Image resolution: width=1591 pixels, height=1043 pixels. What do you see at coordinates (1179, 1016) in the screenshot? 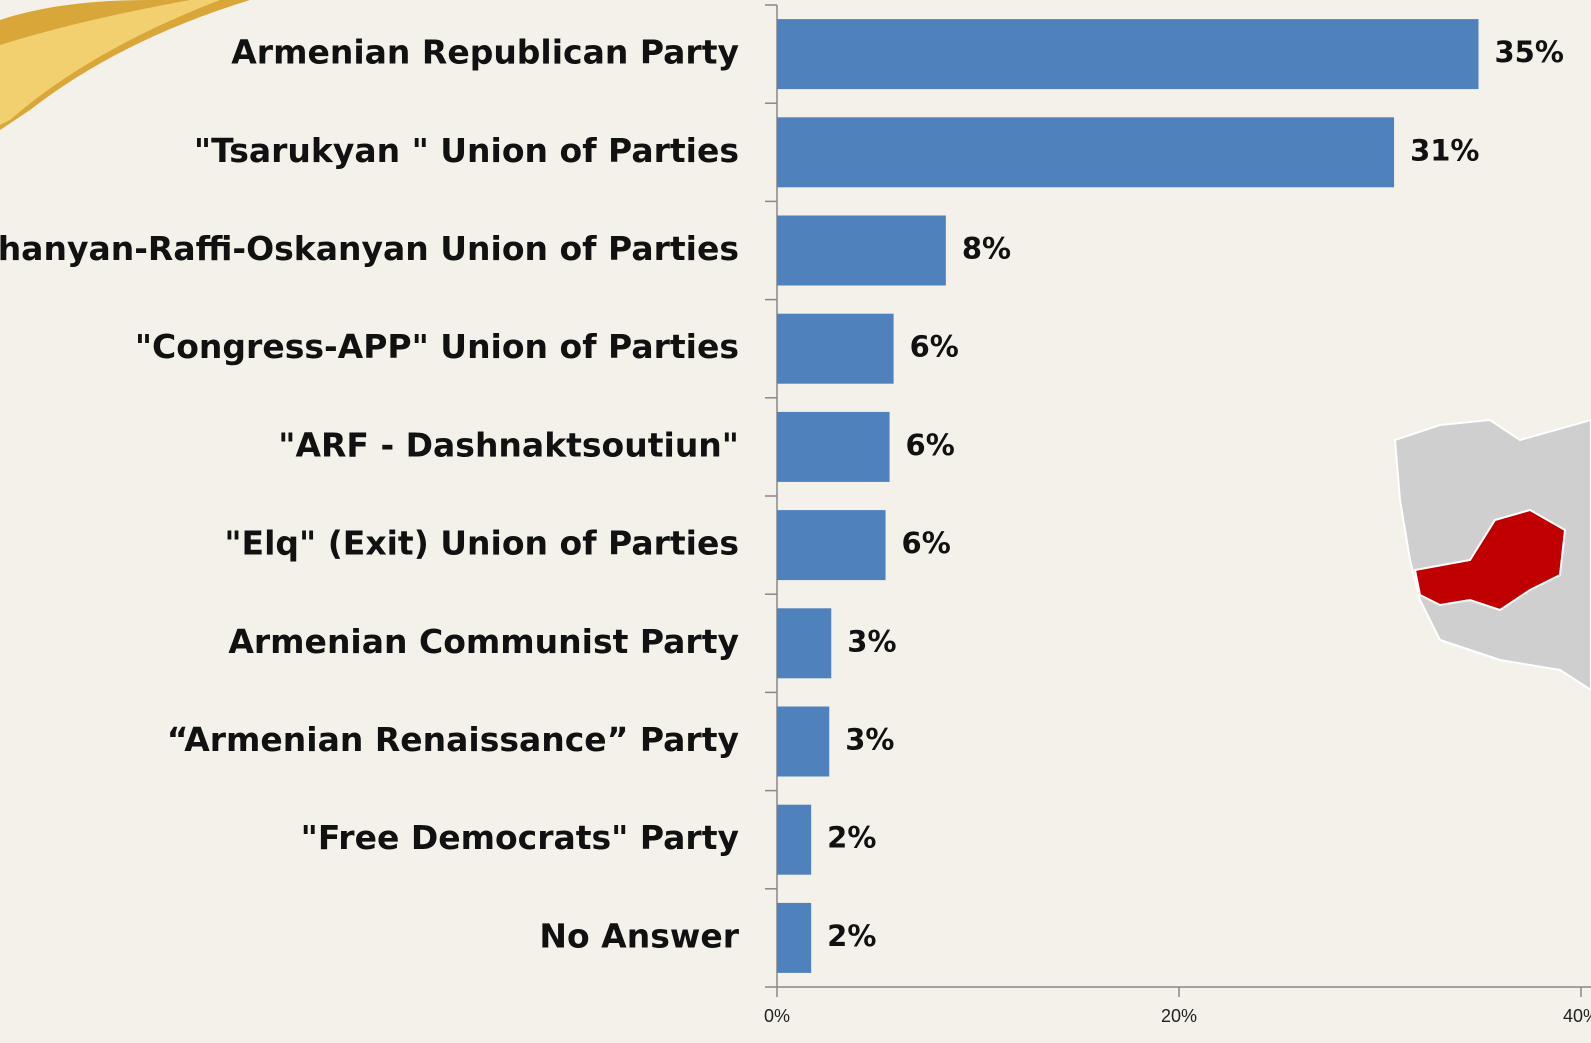
I see `x-tick-label: 20%` at bounding box center [1179, 1016].